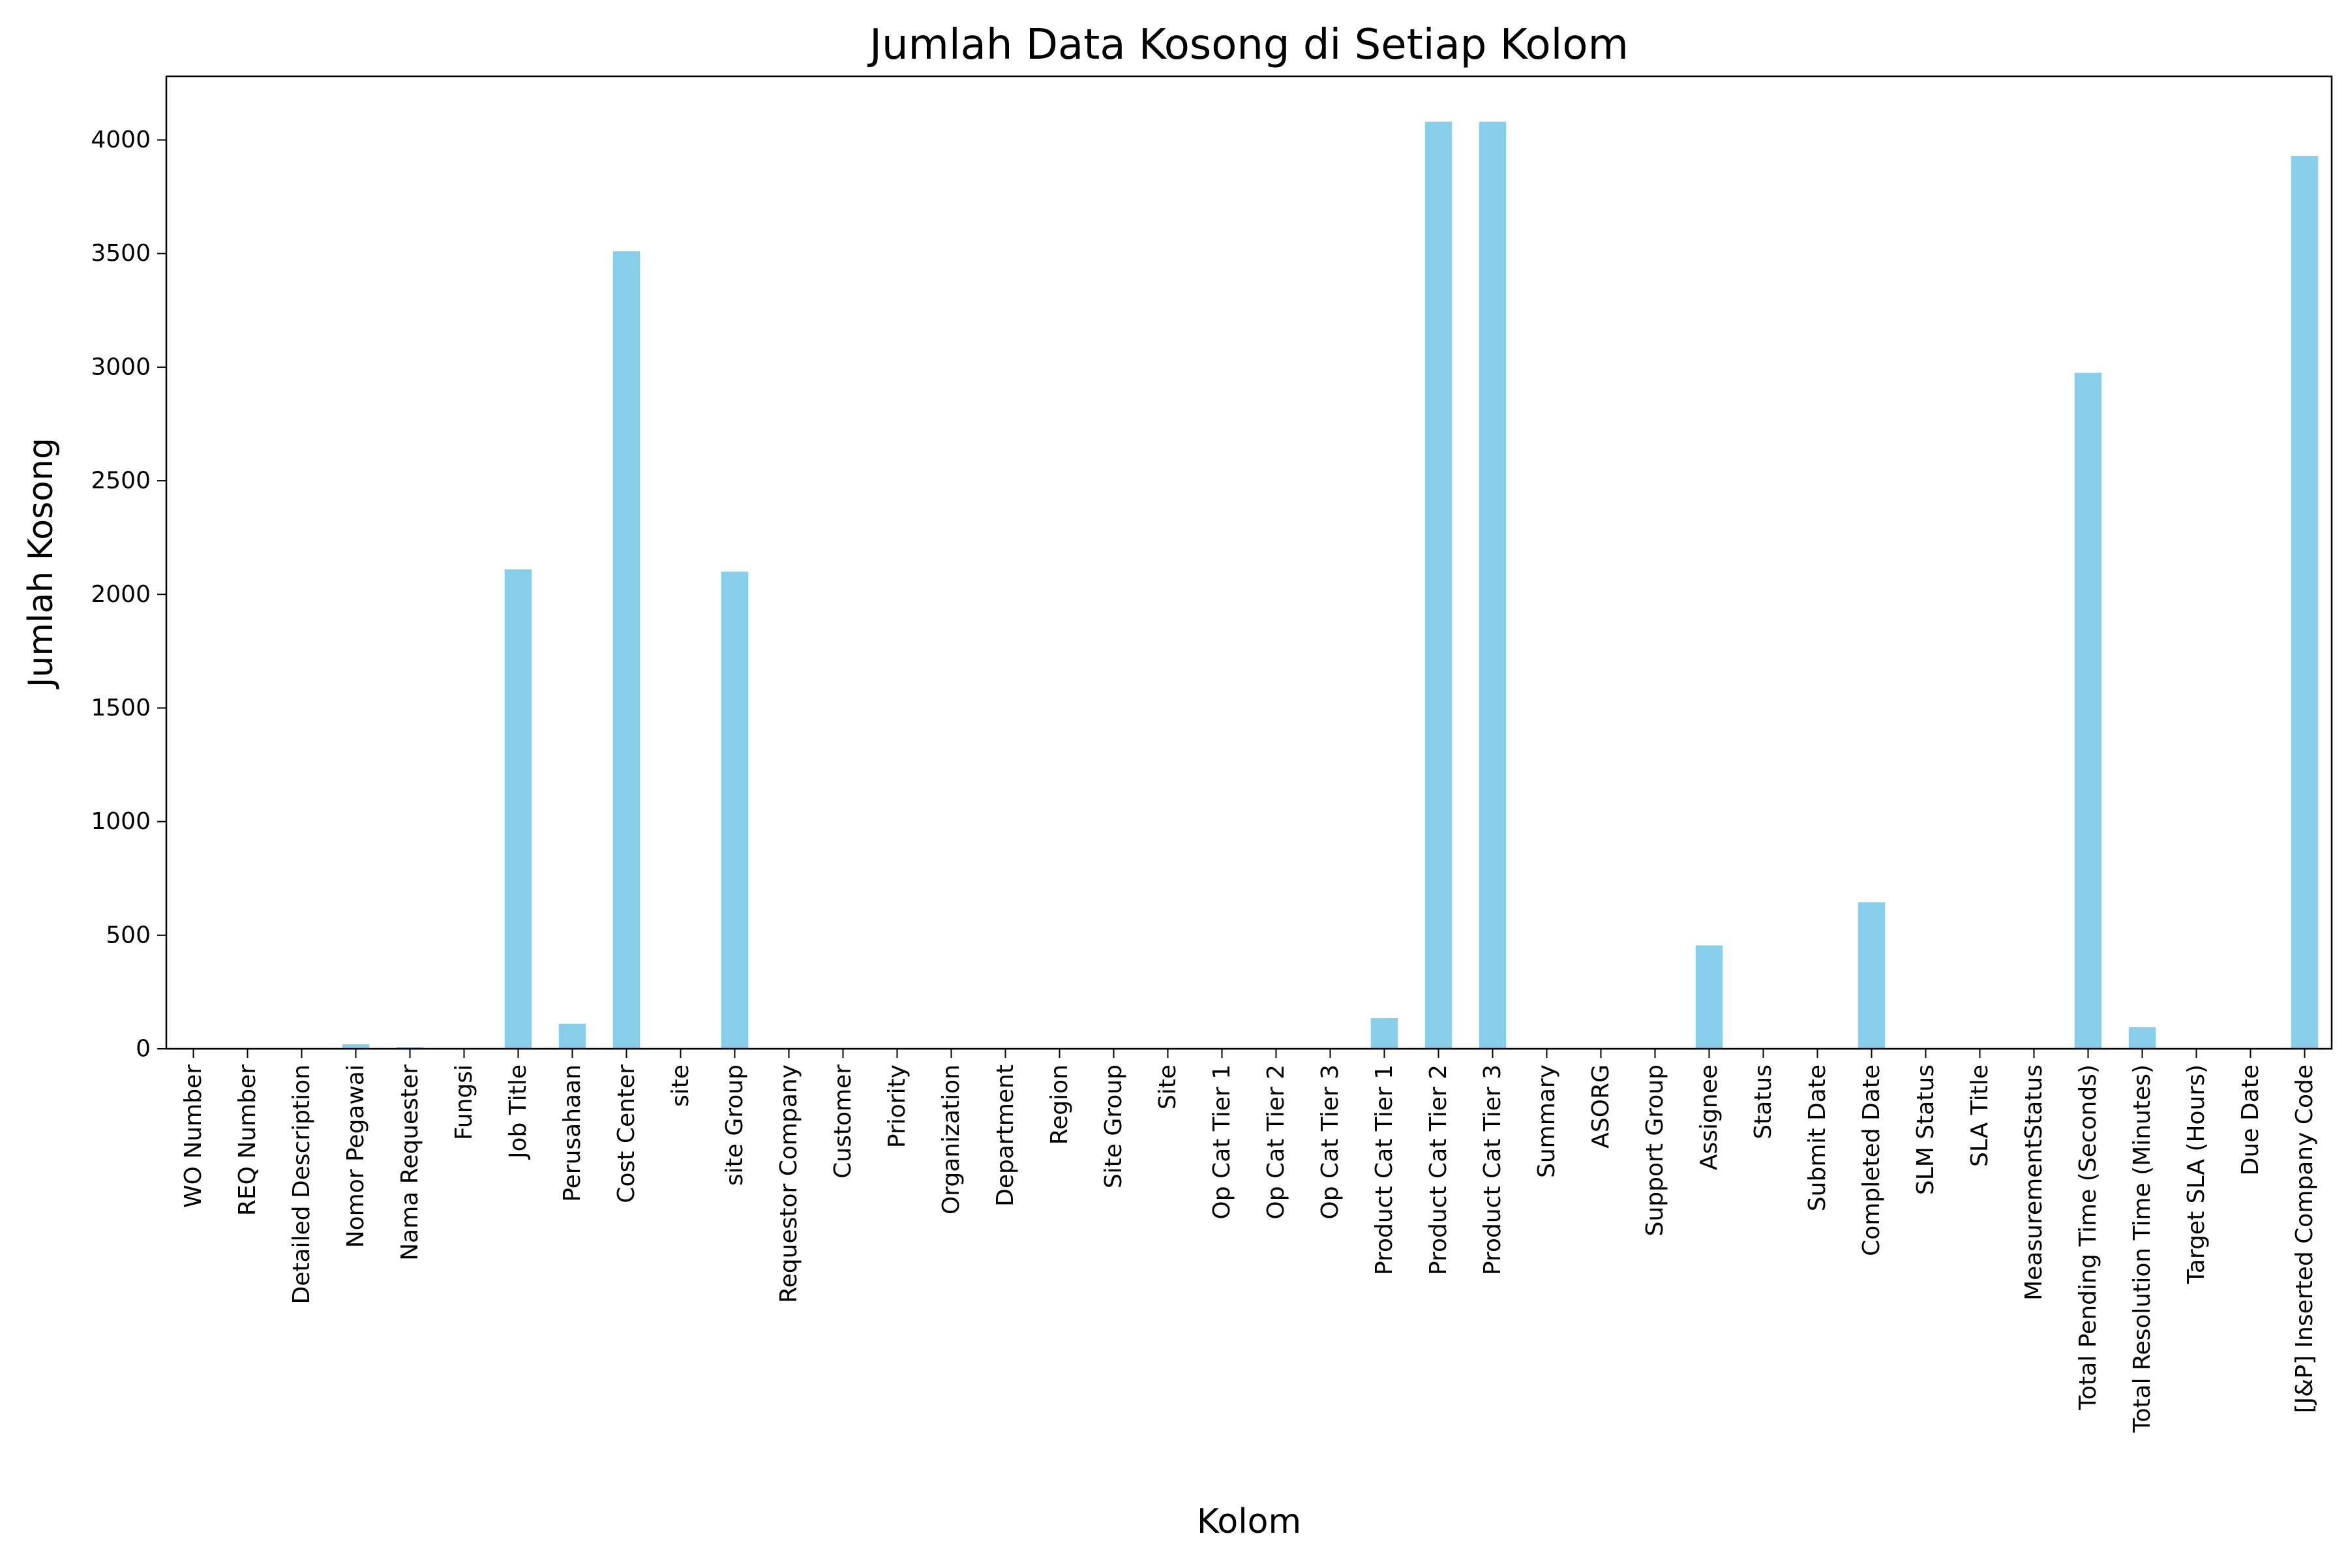  I want to click on x-tick-label: Nomor Pegawai, so click(356, 1156).